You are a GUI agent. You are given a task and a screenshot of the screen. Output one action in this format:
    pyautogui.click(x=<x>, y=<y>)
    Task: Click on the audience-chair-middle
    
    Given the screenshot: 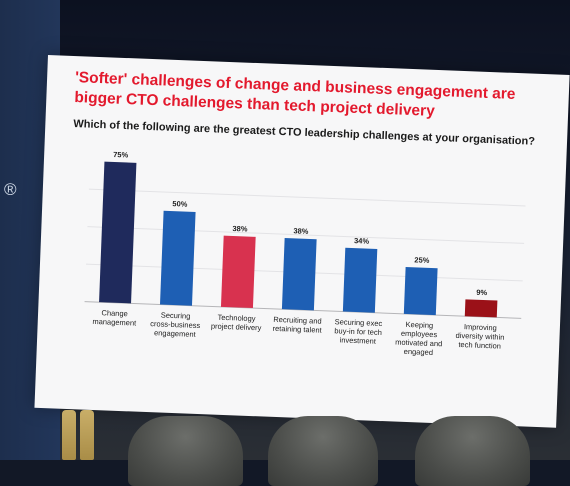 What is the action you would take?
    pyautogui.click(x=323, y=451)
    